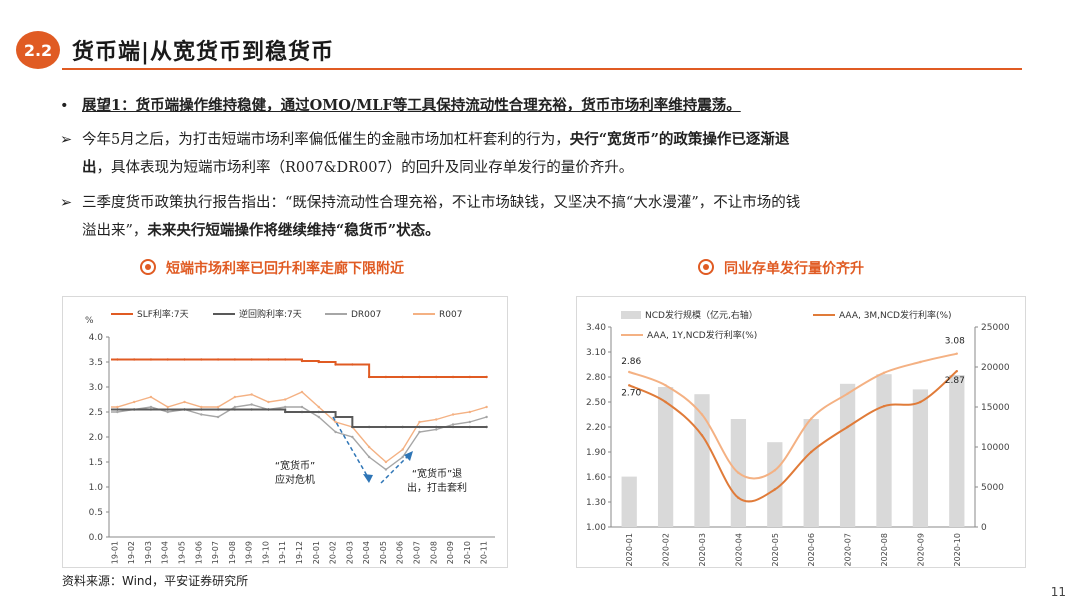 This screenshot has height=608, width=1080. Describe the element at coordinates (163, 314) in the screenshot. I see `legend-label: SLF利率:7天` at that location.